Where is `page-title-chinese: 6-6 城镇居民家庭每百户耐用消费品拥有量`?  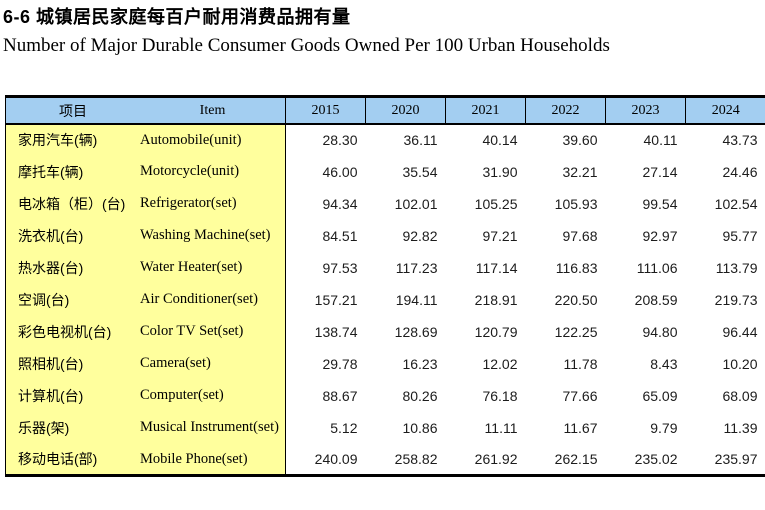 page-title-chinese: 6-6 城镇居民家庭每百户耐用消费品拥有量 is located at coordinates (177, 17).